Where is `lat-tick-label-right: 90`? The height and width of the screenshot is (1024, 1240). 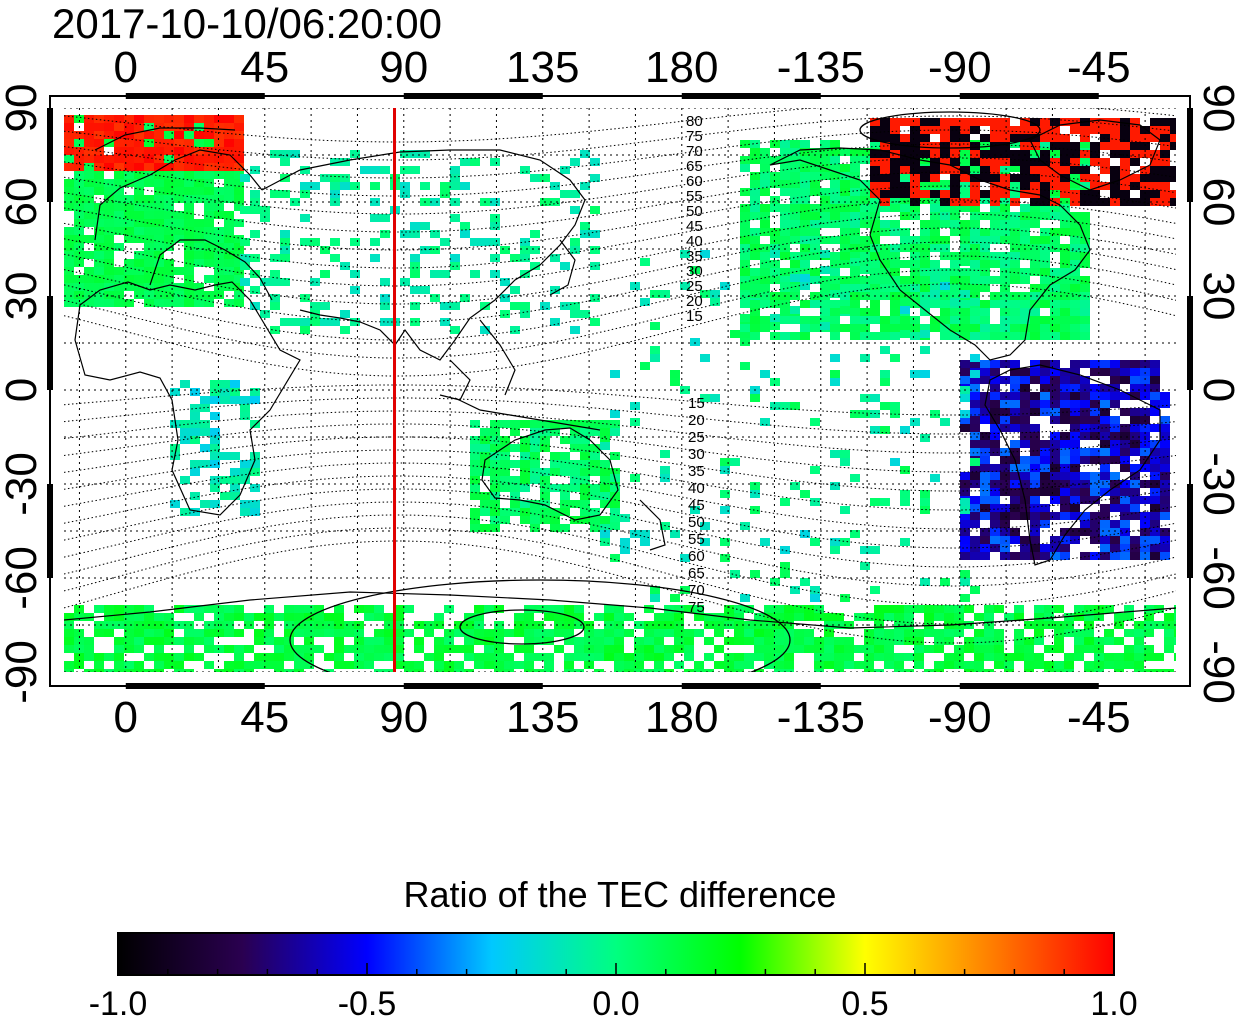
lat-tick-label-right: 90 is located at coordinates (1217, 108).